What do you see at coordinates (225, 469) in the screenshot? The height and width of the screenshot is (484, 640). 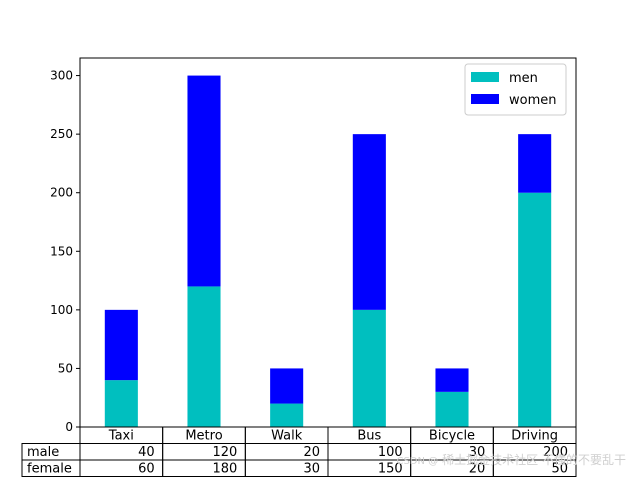 I see `table-value-female-metro: 180` at bounding box center [225, 469].